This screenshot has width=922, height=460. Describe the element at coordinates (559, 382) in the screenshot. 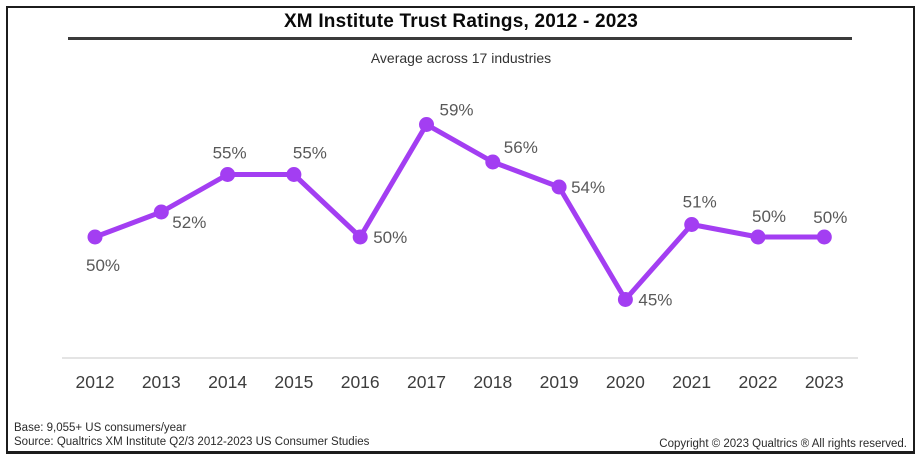

I see `x-axis-tick-label-2019: 2019` at that location.